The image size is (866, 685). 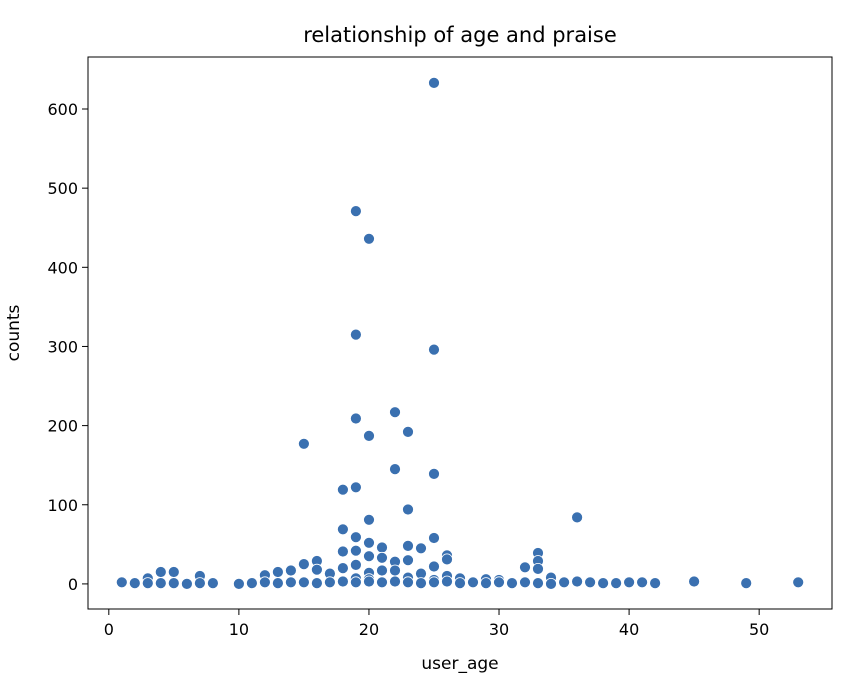 What do you see at coordinates (14, 332) in the screenshot?
I see `y-axis-label: counts` at bounding box center [14, 332].